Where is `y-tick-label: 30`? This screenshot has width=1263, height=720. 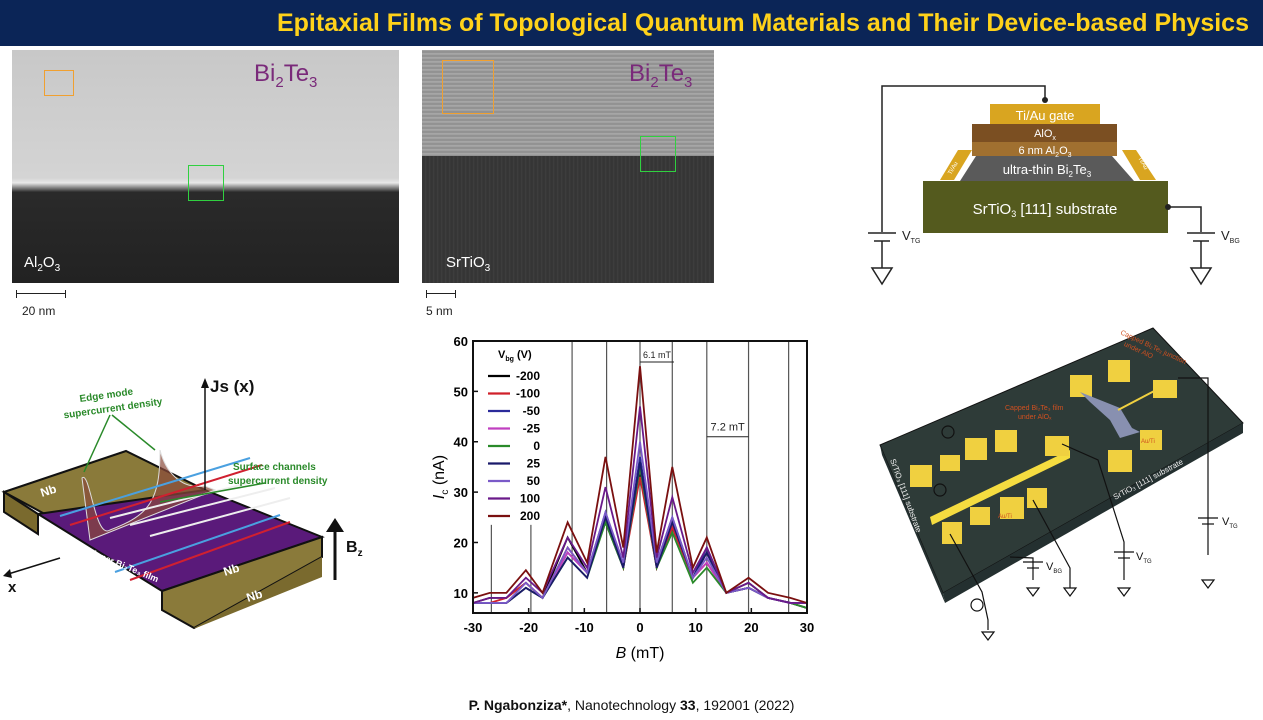
y-tick-label: 30 is located at coordinates (461, 492).